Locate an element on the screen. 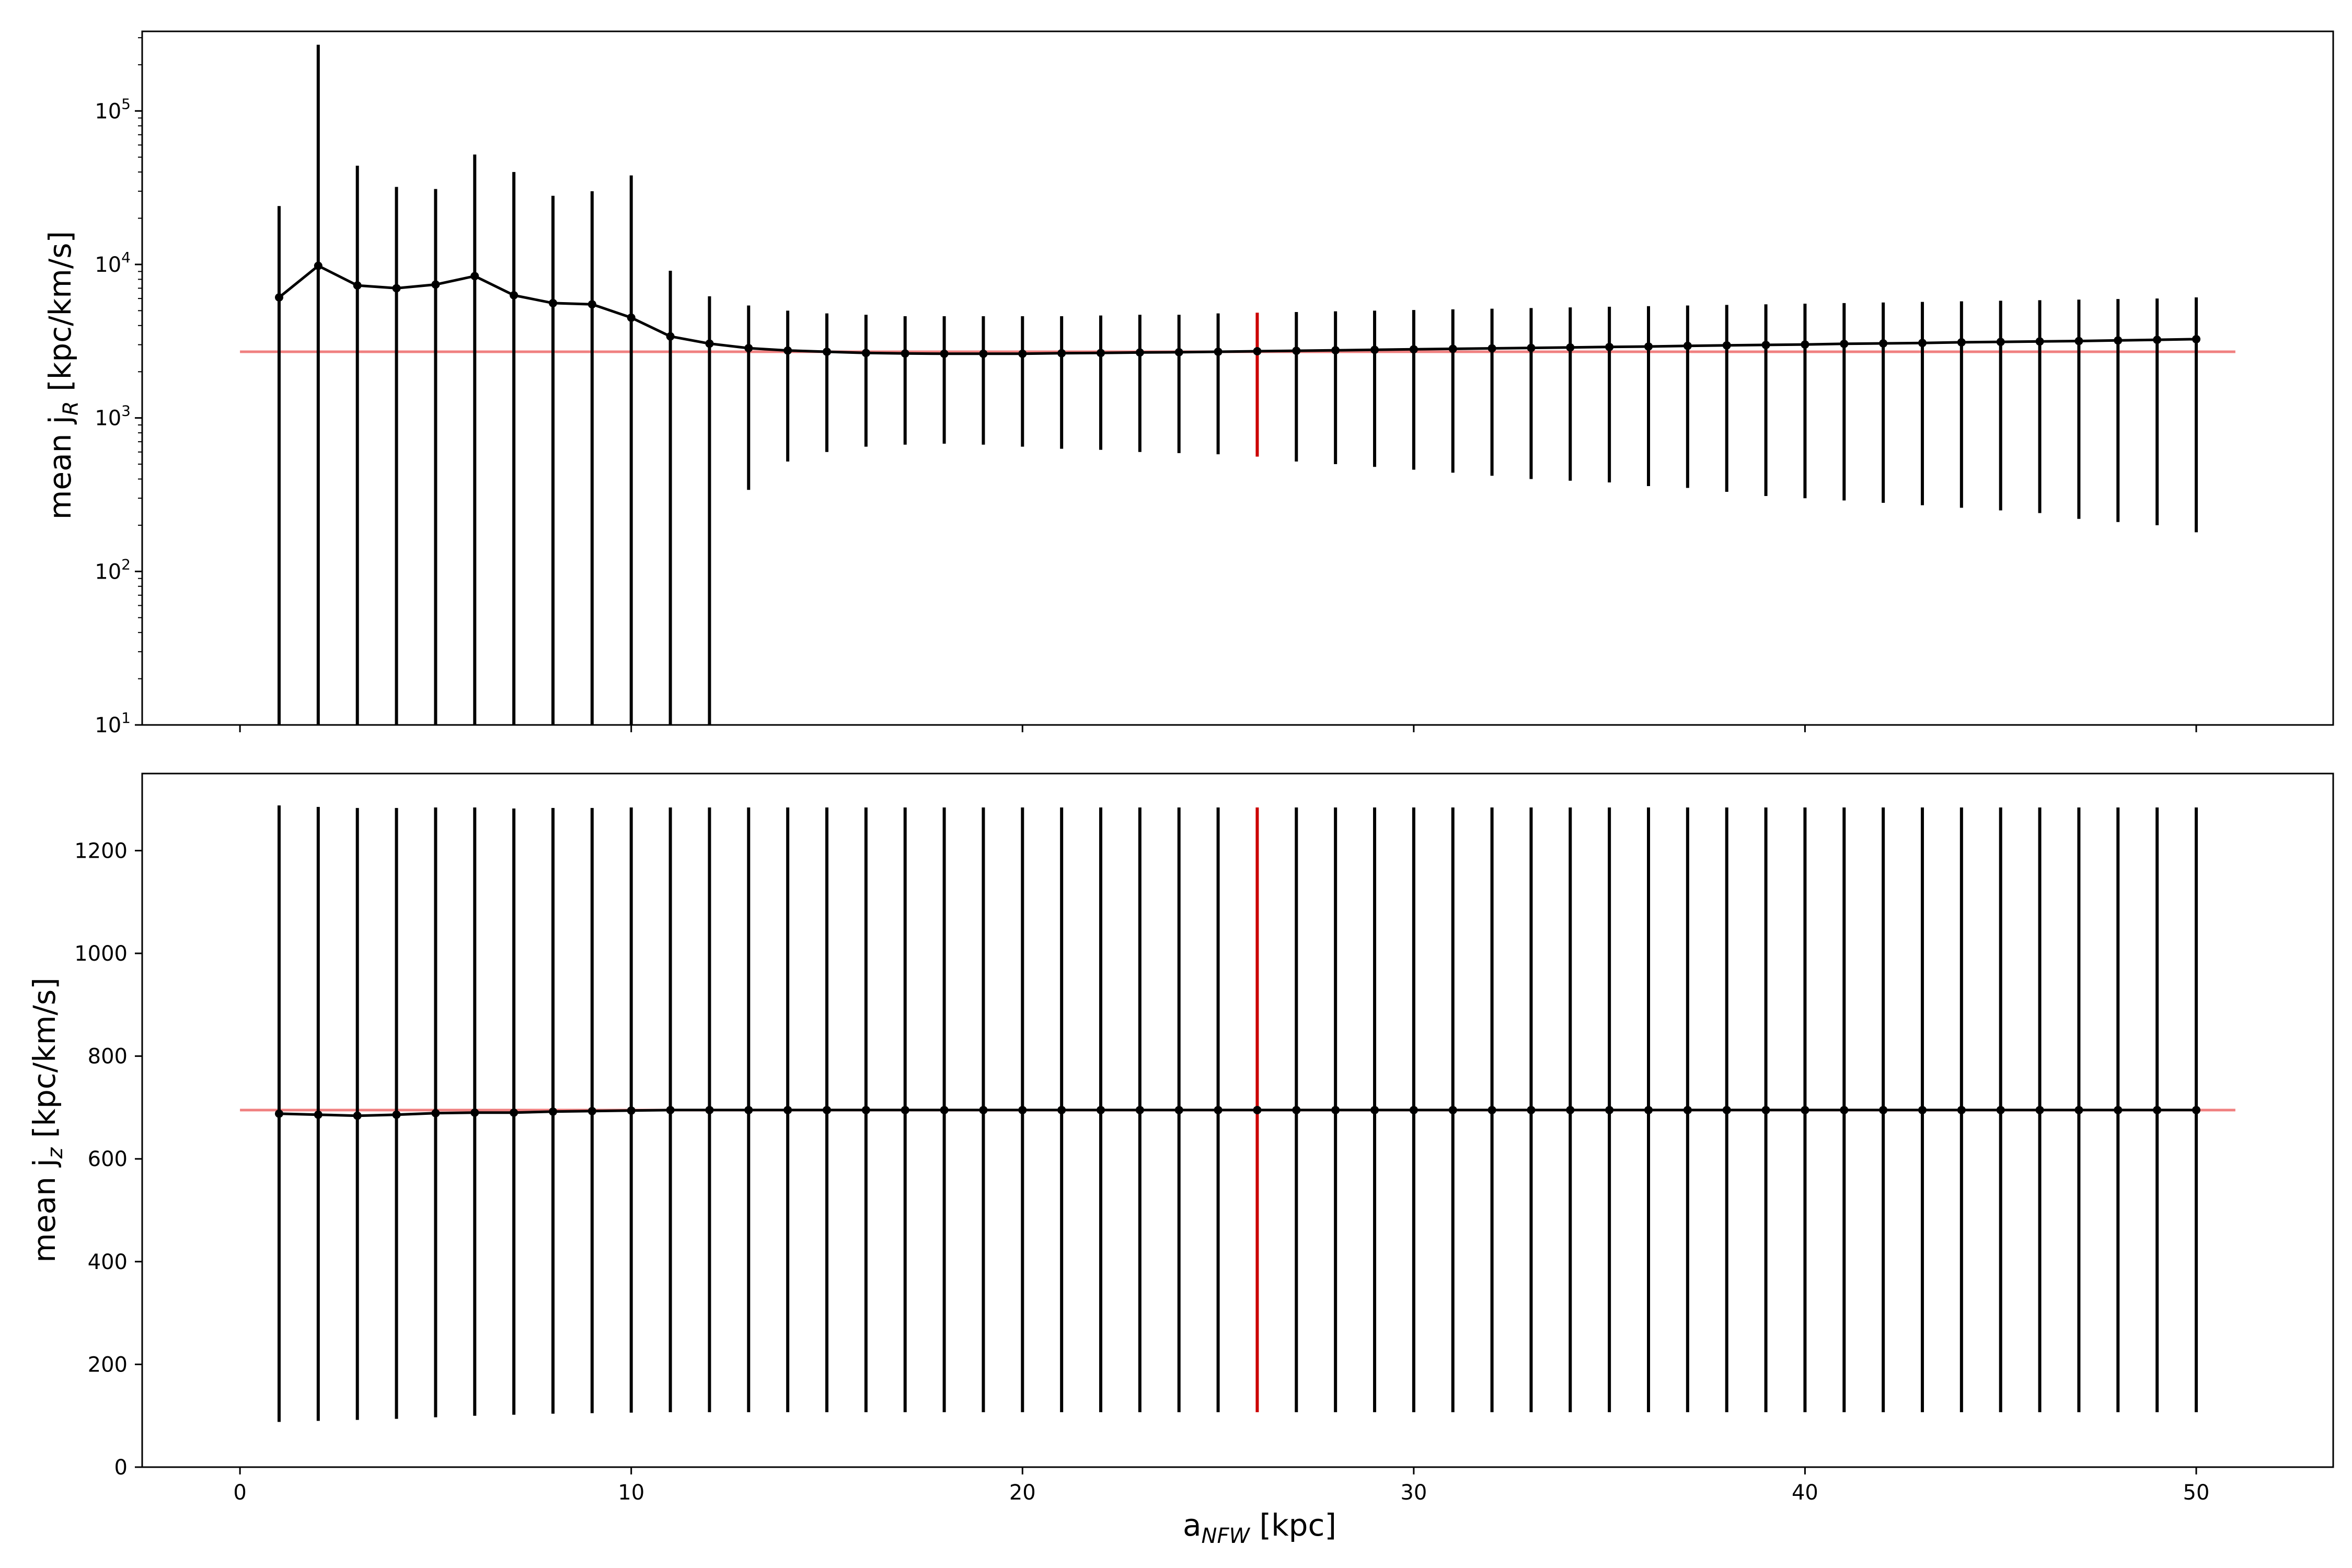 The image size is (2352, 1568). y-tick-label: 10³ is located at coordinates (113, 416).